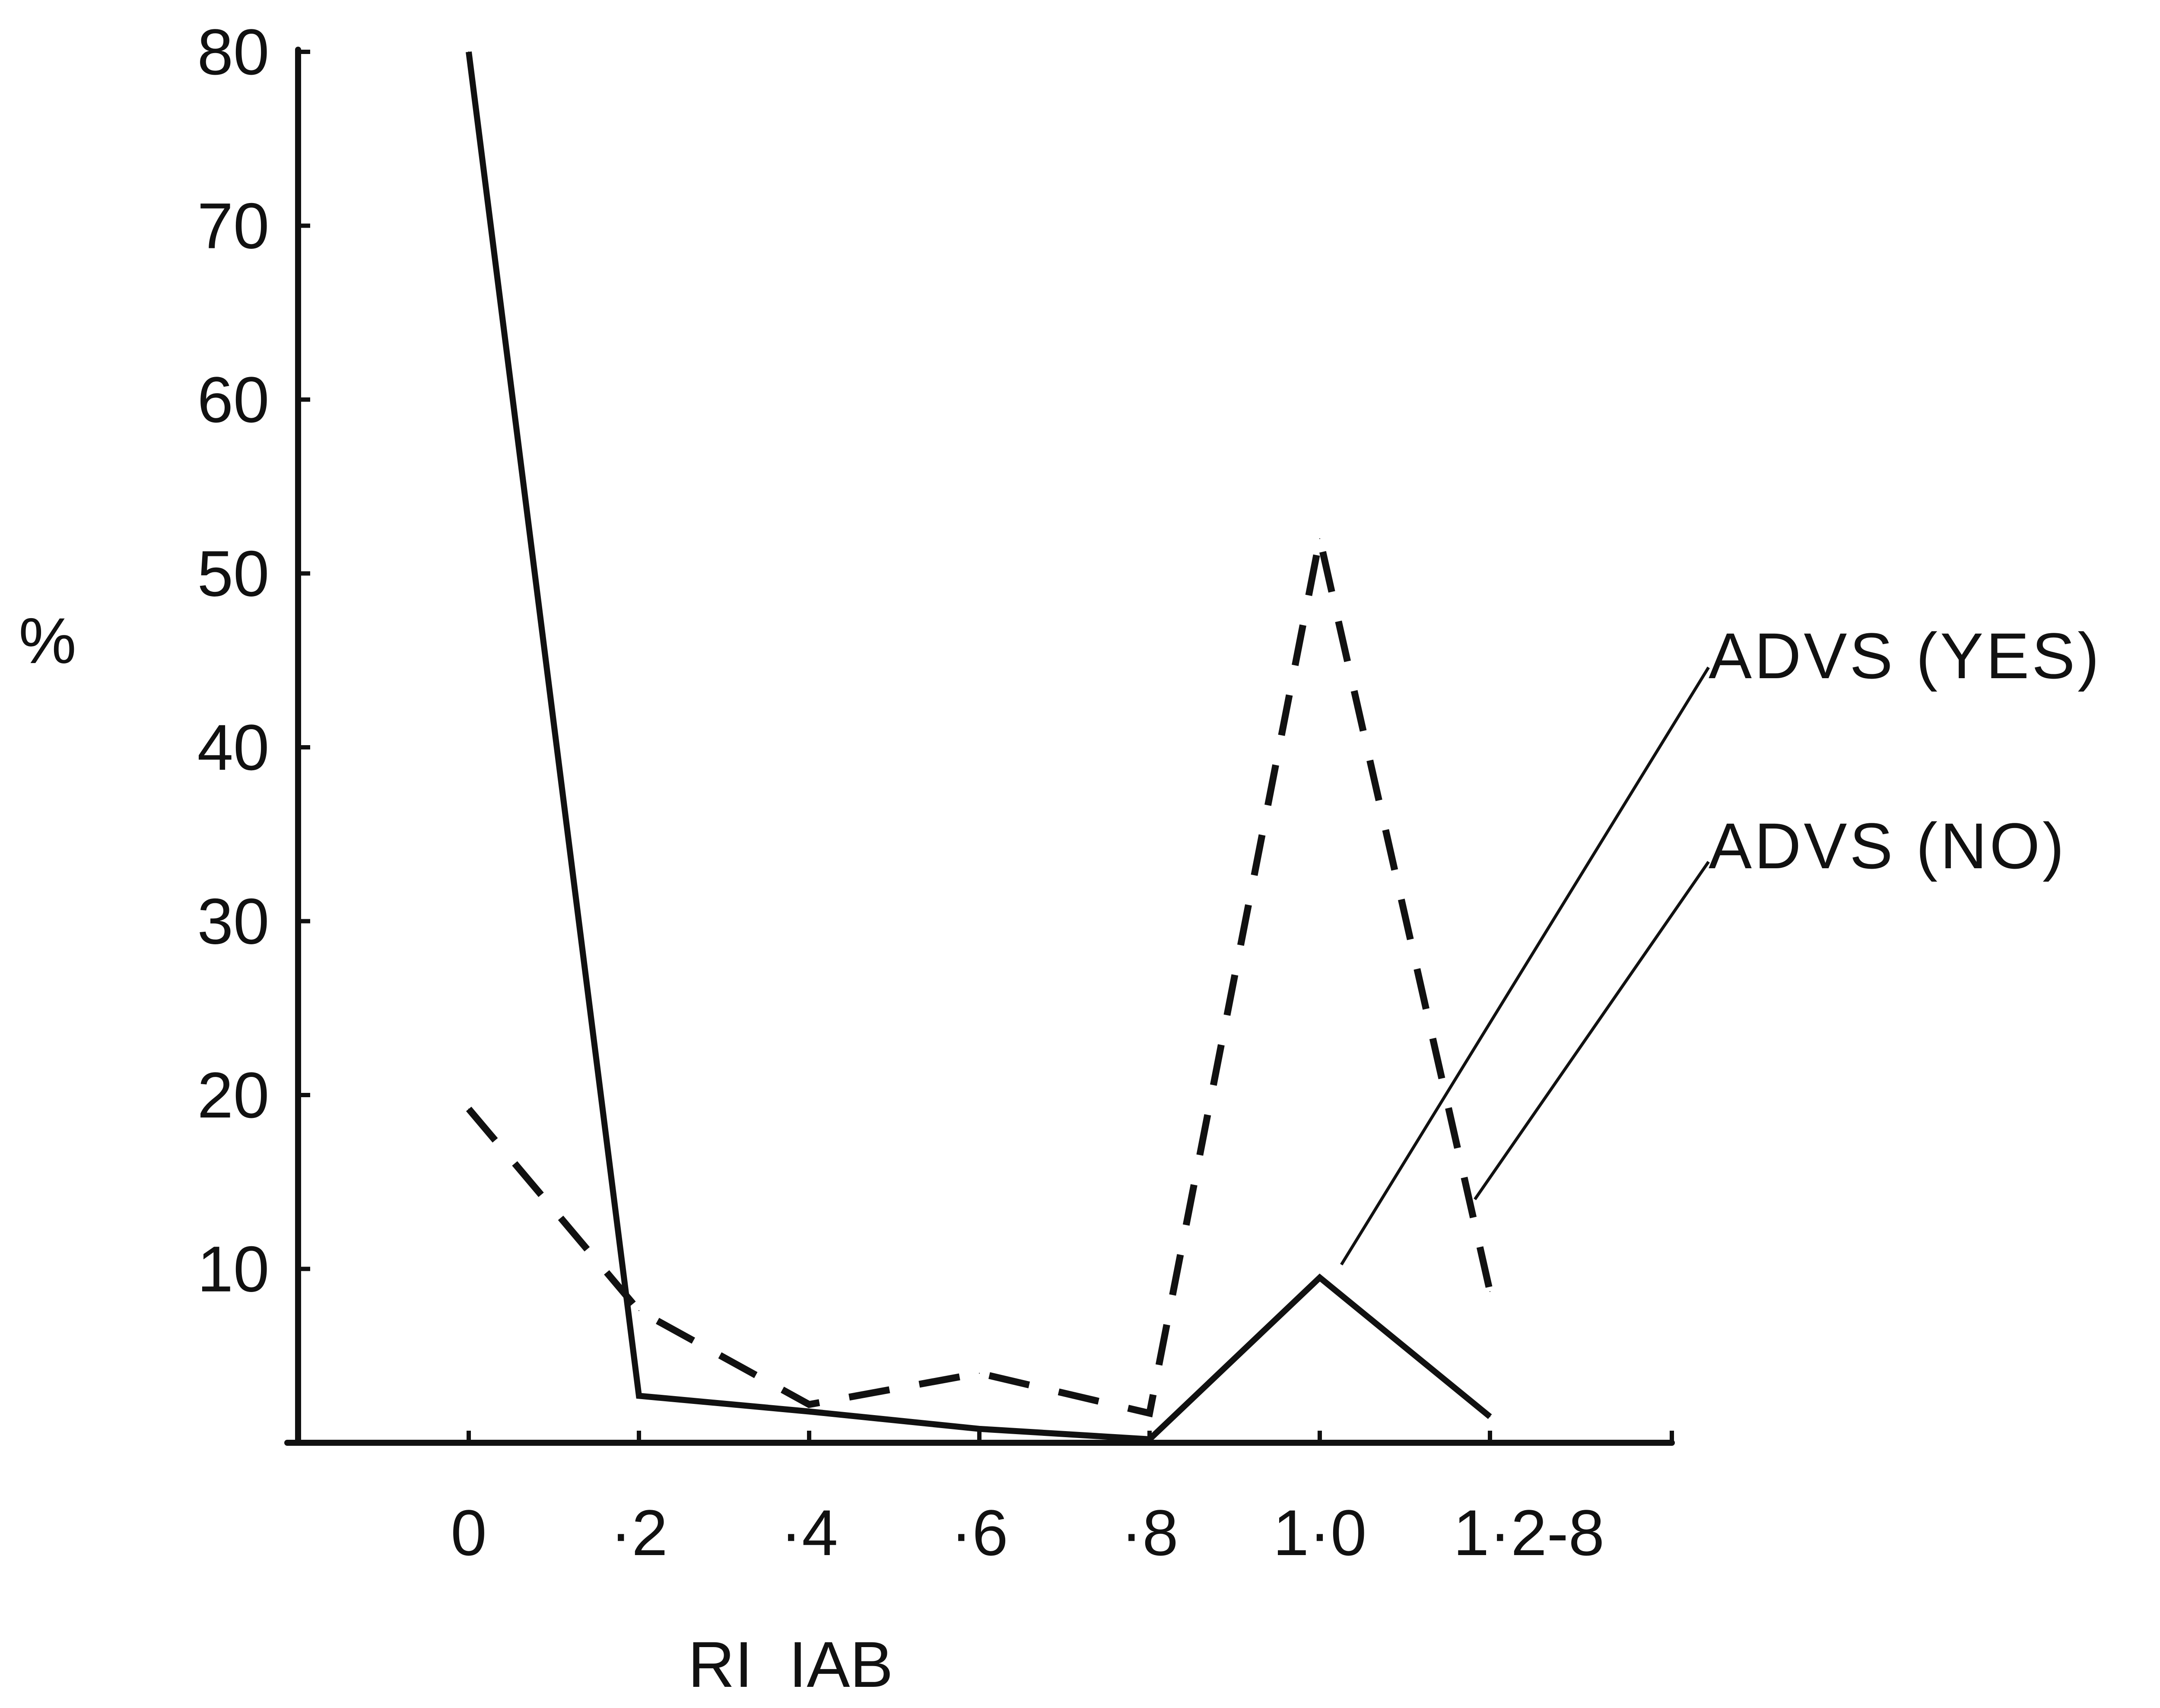 This screenshot has height=1708, width=2160. What do you see at coordinates (790, 1664) in the screenshot?
I see `x-axis-title: RI IAB` at bounding box center [790, 1664].